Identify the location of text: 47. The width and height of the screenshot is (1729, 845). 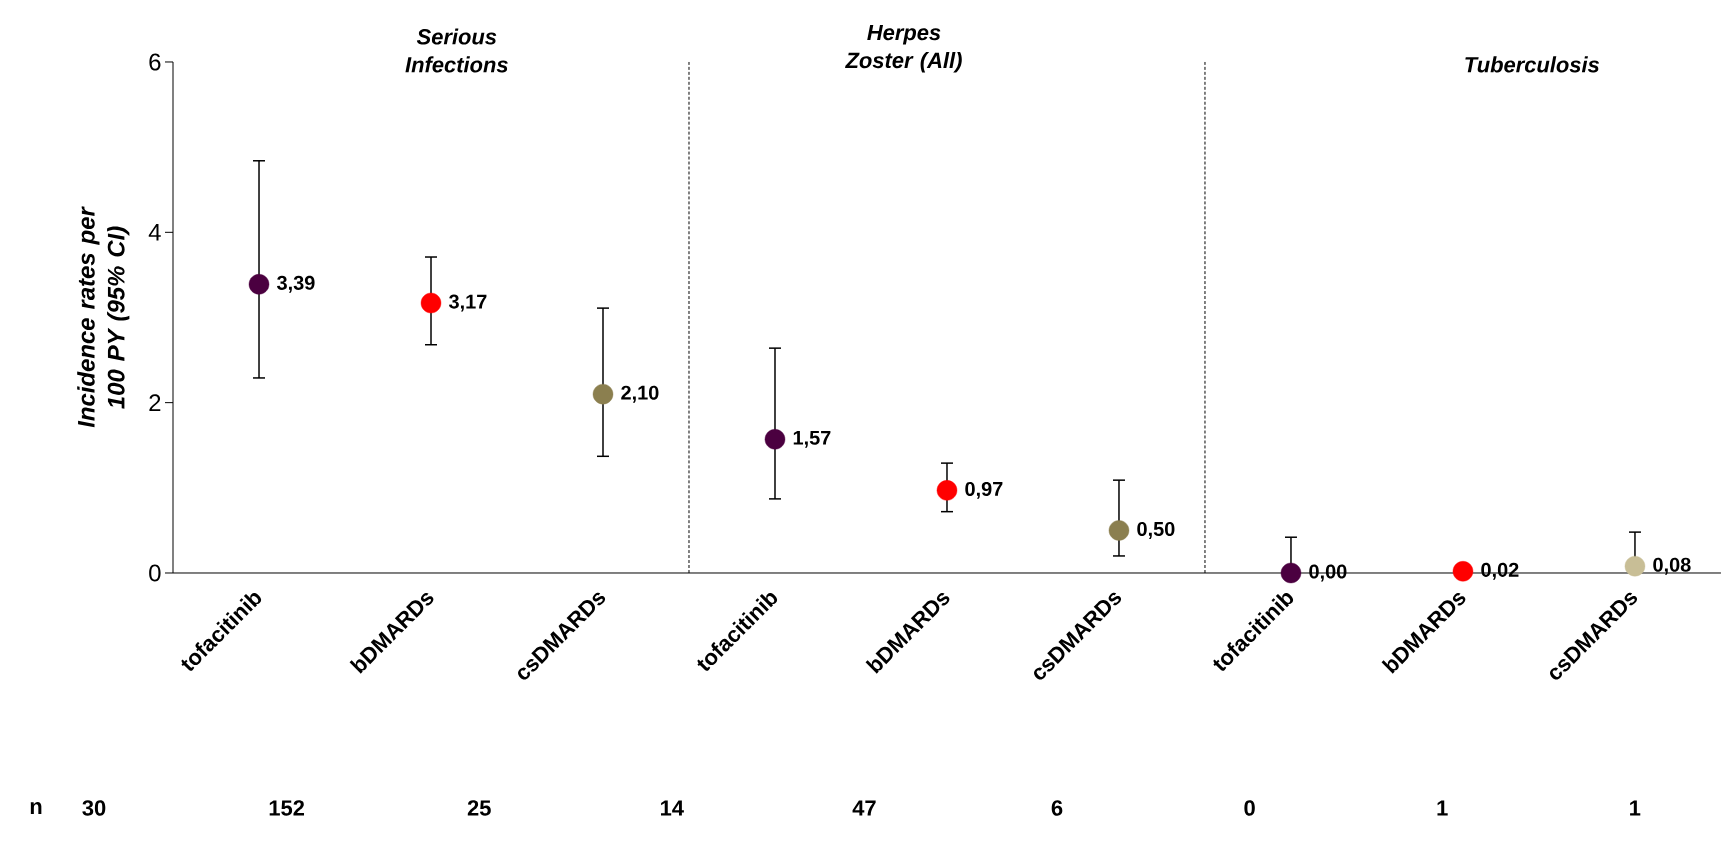
(864, 808).